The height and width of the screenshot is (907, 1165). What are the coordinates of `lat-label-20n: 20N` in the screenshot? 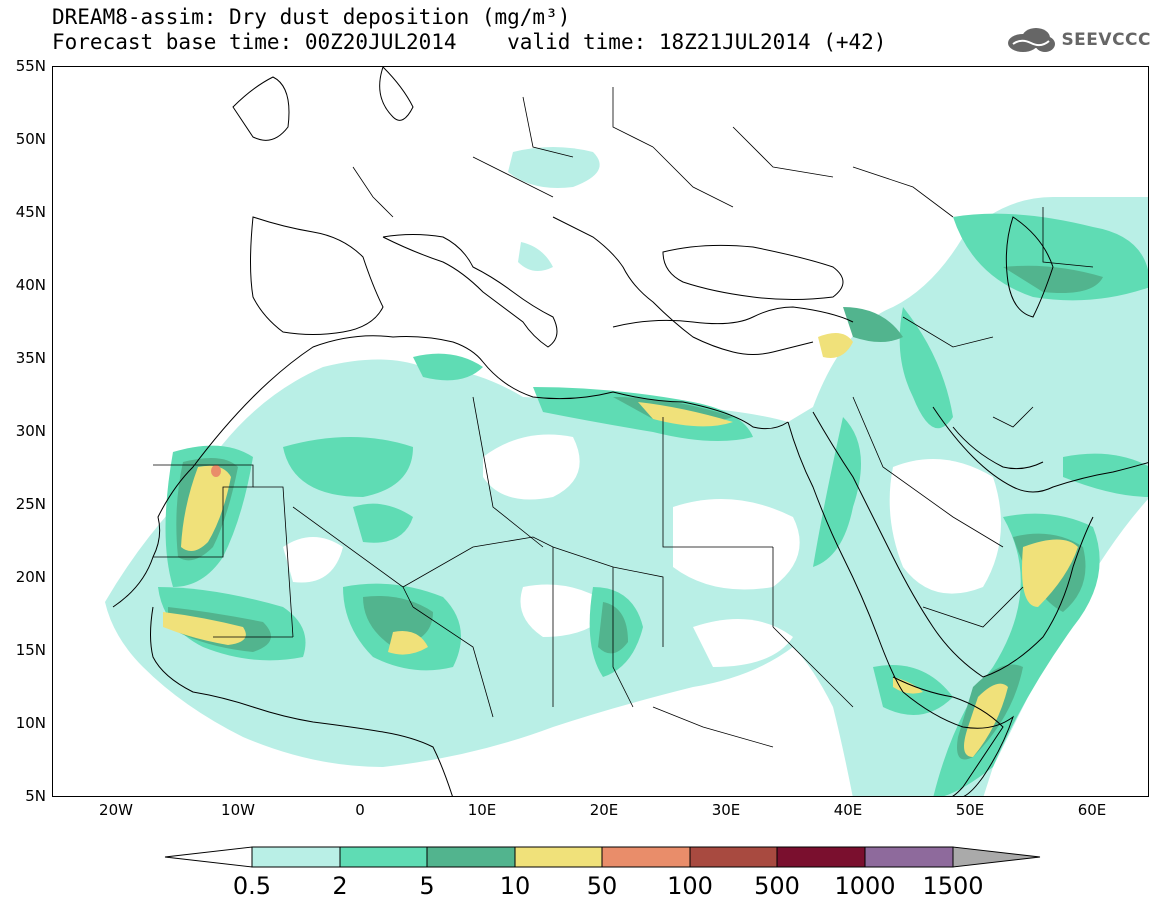 It's located at (30, 577).